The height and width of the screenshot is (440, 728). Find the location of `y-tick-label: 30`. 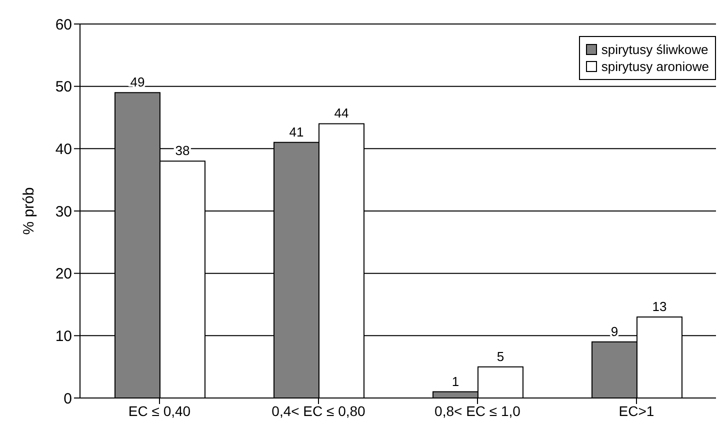

y-tick-label: 30 is located at coordinates (63, 211).